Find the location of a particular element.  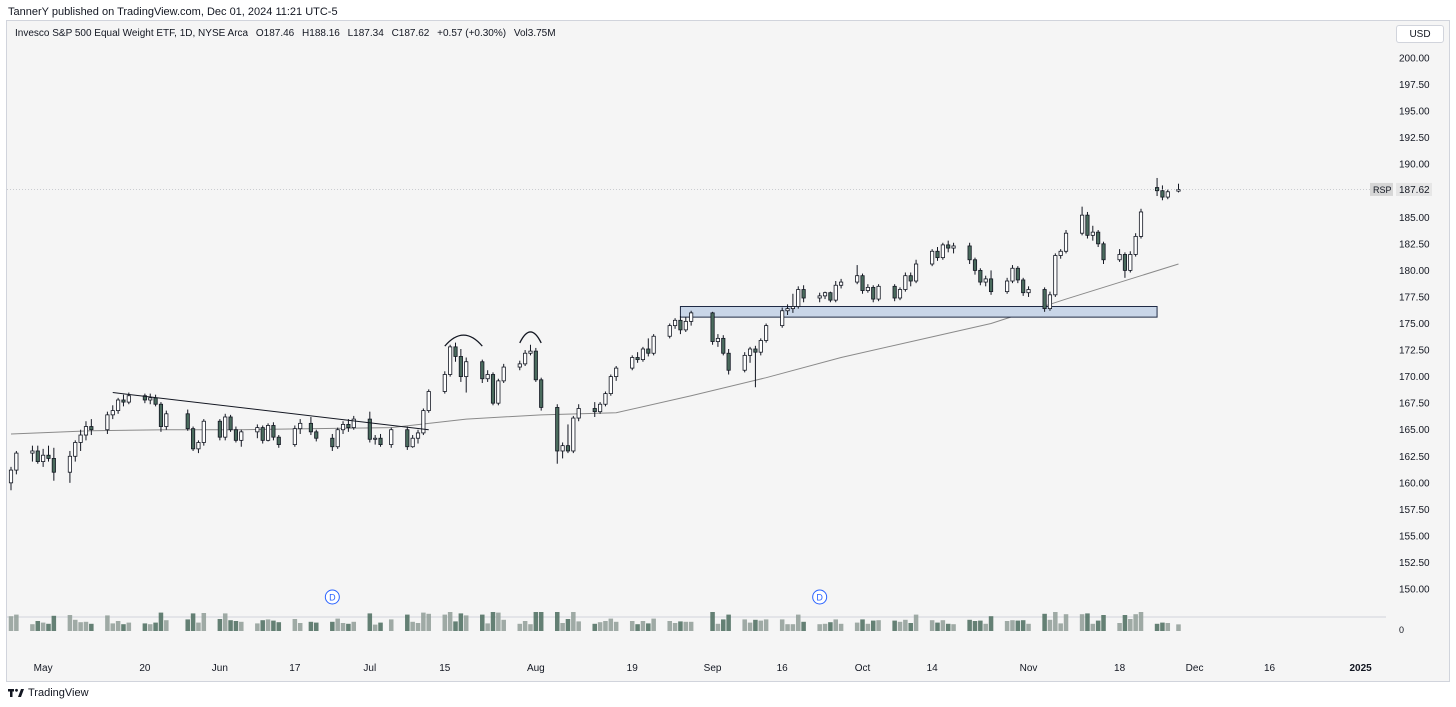

last-price-symbol: RSP is located at coordinates (1382, 190).